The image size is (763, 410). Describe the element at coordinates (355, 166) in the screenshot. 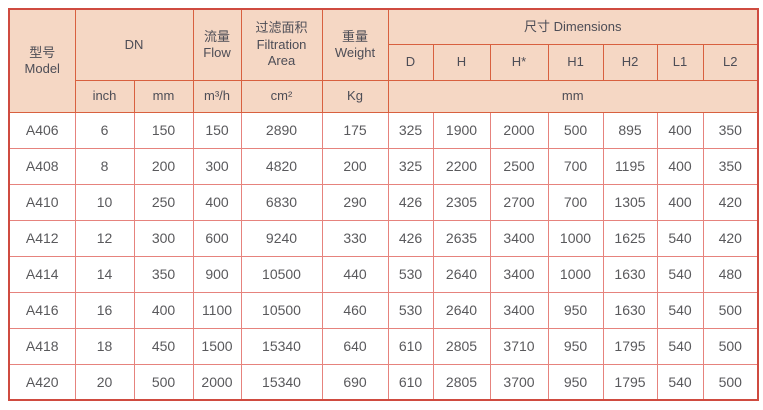

I see `value-cell: 200` at that location.